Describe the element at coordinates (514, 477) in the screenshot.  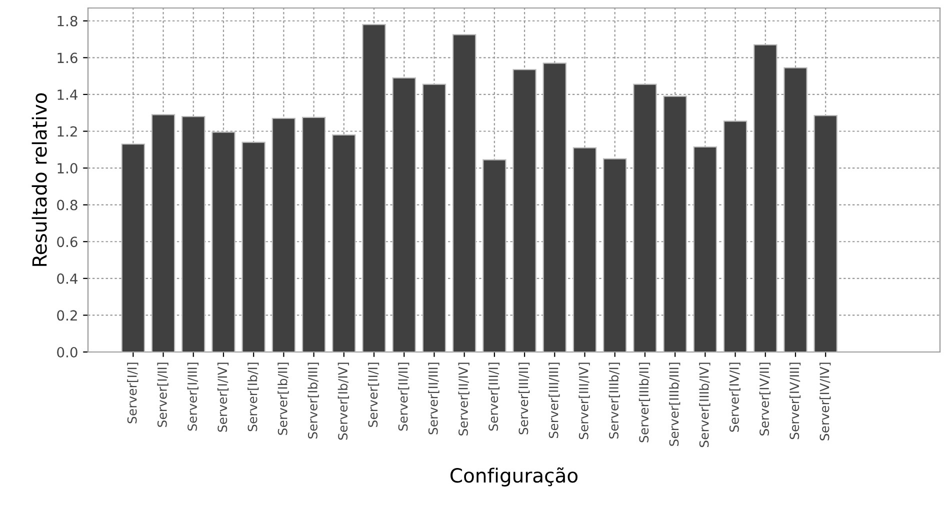
I see `x-axis-title: Configuração` at that location.